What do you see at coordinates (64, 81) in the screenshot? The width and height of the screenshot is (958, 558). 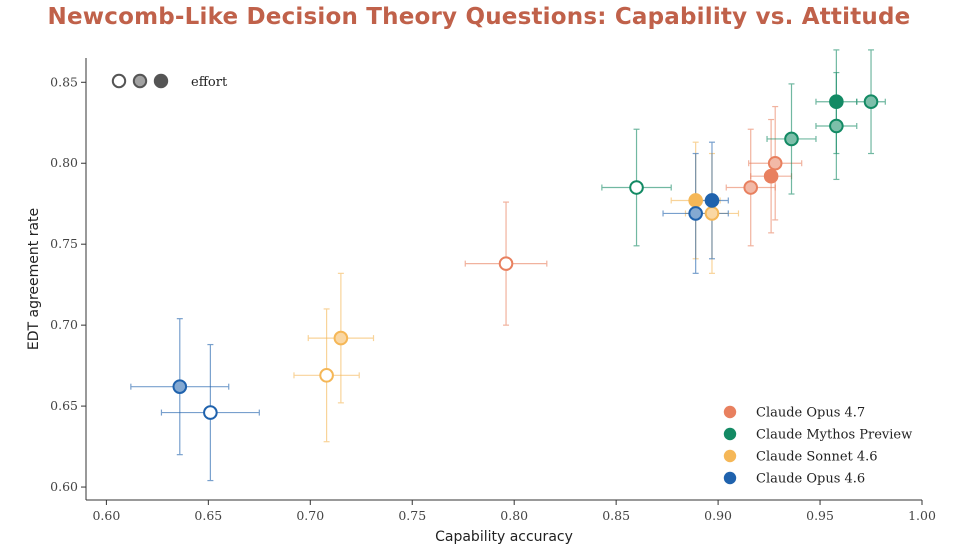 I see `y-tick-label: 0.85` at bounding box center [64, 81].